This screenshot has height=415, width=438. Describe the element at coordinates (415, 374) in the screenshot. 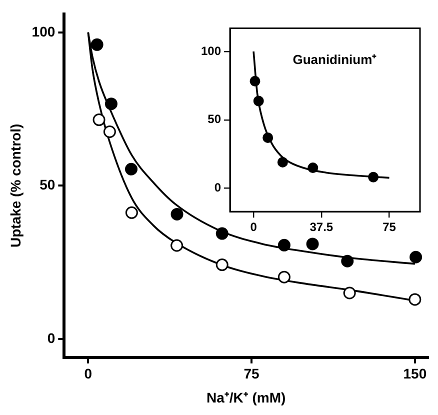

I see `x-tick-label: 150` at that location.